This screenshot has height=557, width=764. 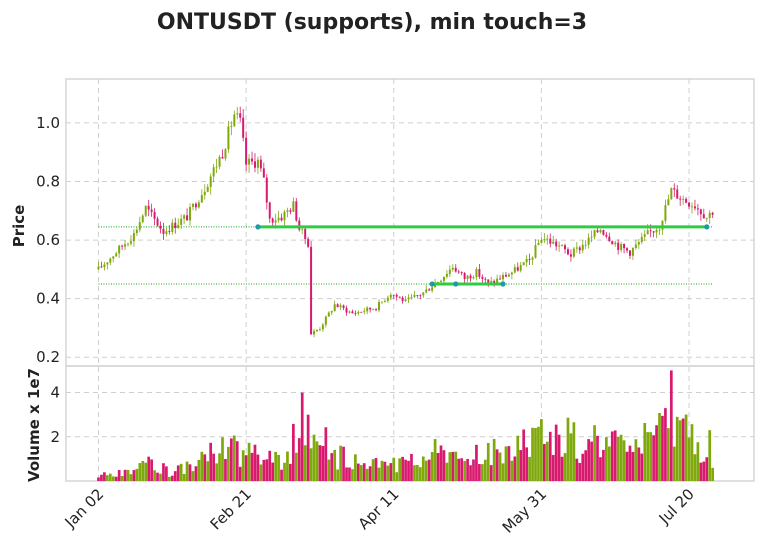 I want to click on price-tick-label: 0.2, so click(x=48, y=357).